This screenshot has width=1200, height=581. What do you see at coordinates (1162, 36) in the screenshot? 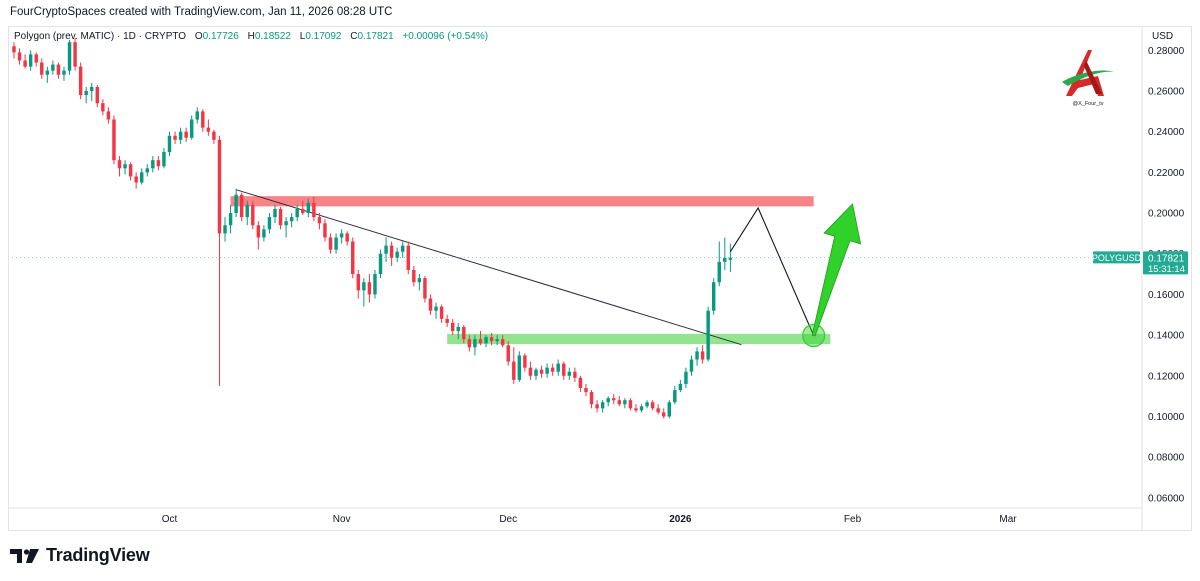
I see `price-axis-currency: USD` at bounding box center [1162, 36].